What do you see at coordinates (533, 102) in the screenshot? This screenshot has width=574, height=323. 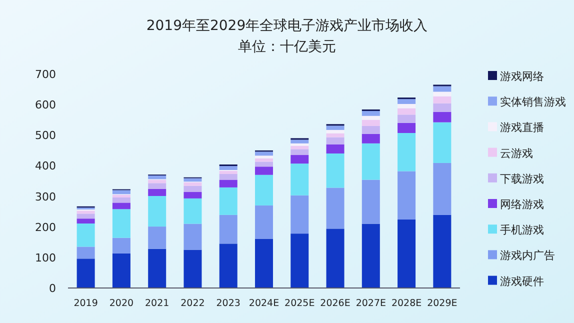 I see `legend-label: 实体销售游戏` at bounding box center [533, 102].